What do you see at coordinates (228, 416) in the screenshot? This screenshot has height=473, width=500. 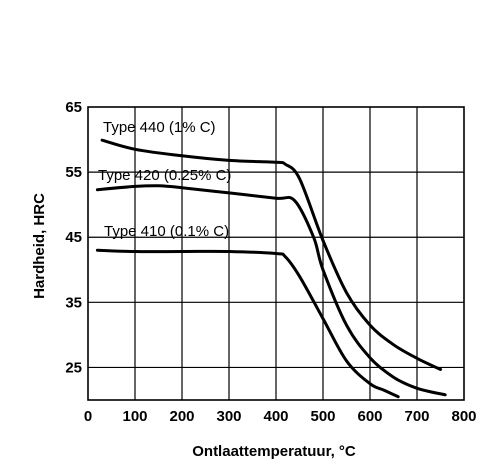 I see `x-tick-label: 300` at bounding box center [228, 416].